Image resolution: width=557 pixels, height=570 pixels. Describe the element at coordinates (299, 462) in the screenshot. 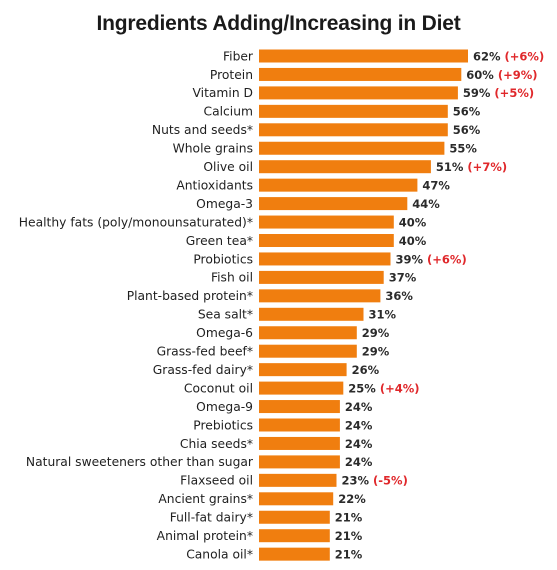

I see `bar-natural-sweeteners-other-than-sugar` at that location.